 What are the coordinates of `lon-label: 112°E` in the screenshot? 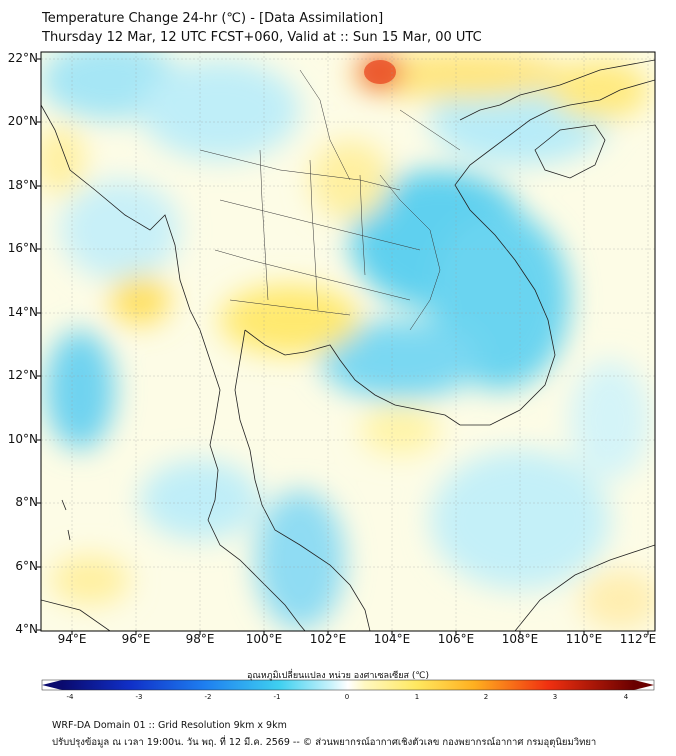 It's located at (638, 639).